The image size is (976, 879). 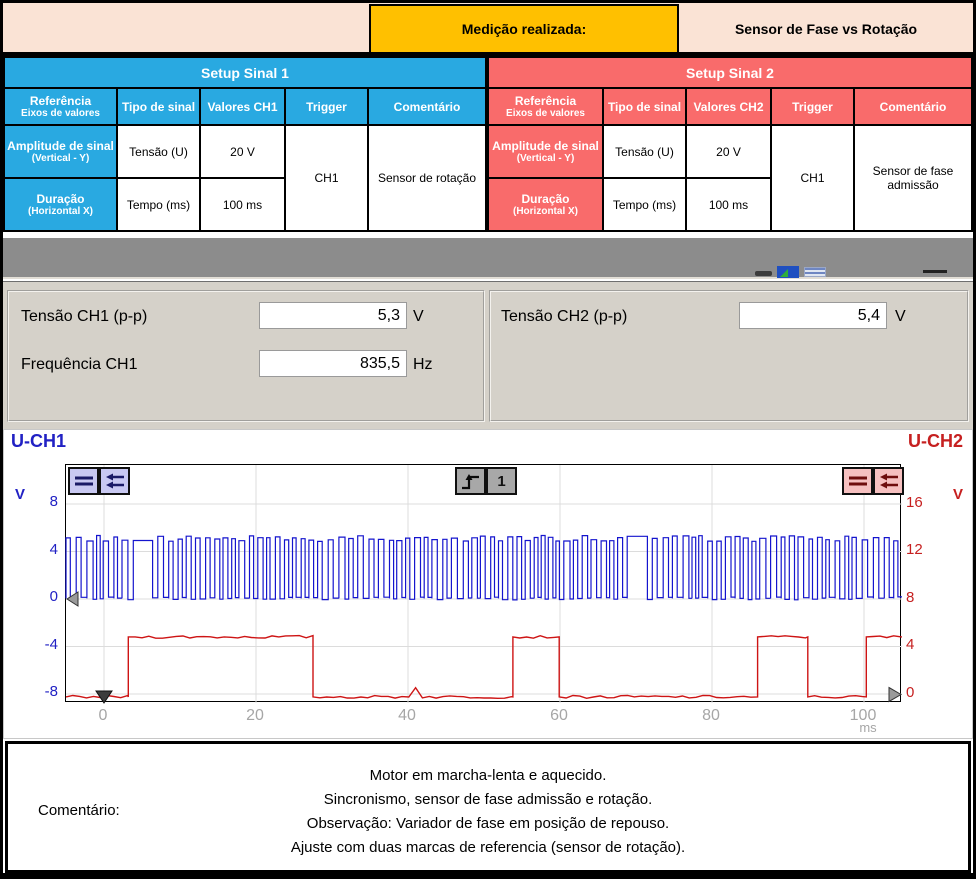 What do you see at coordinates (242, 204) in the screenshot?
I see `setup1-duration-value: 100 ms` at bounding box center [242, 204].